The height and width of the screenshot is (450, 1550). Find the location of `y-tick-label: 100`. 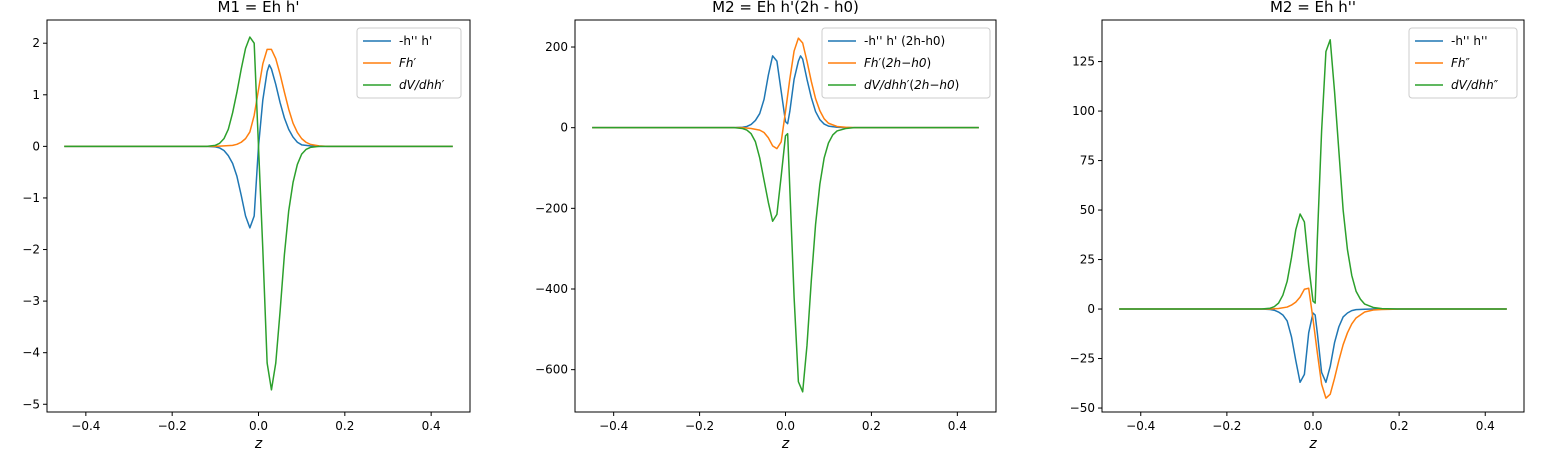

y-tick-label: 100 is located at coordinates (1083, 111).